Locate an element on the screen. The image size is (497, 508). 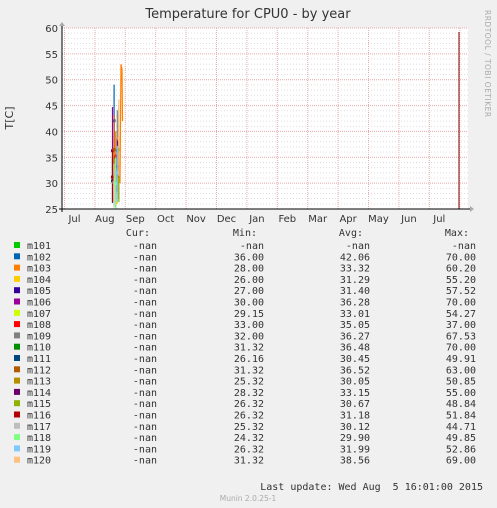
x-tick-label: Mar is located at coordinates (318, 219).